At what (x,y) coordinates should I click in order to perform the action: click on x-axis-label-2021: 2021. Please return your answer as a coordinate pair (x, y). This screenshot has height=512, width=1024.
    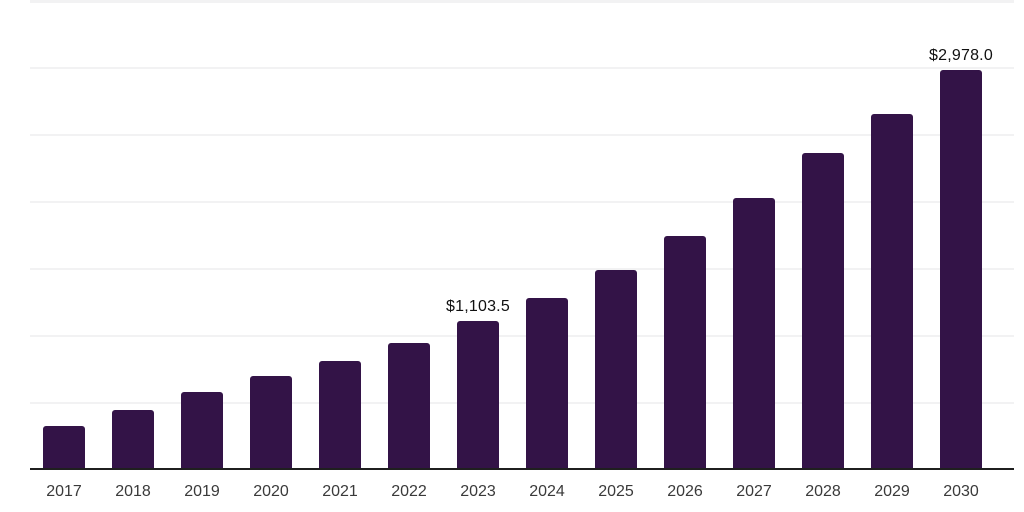
    Looking at the image, I should click on (340, 491).